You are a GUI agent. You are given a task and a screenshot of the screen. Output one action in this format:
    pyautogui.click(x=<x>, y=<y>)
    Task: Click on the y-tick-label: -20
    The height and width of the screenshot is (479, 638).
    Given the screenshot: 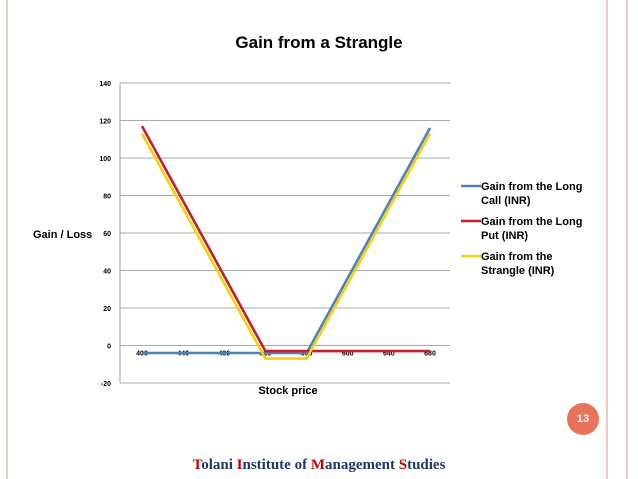 What is the action you would take?
    pyautogui.click(x=106, y=384)
    